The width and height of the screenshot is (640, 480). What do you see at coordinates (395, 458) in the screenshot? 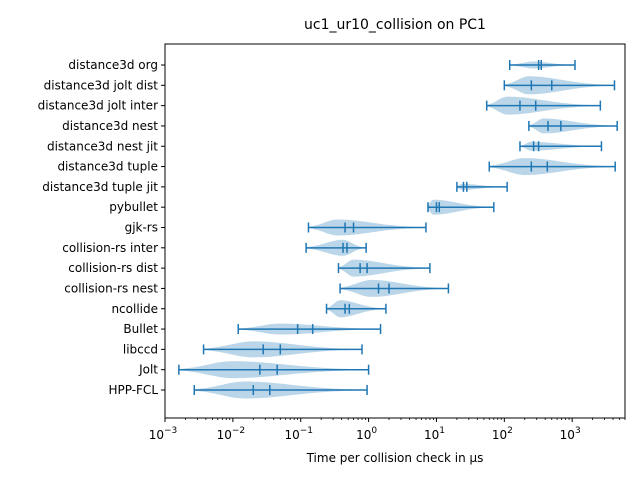
I see `x-axis-label: Time per collision check in µs` at bounding box center [395, 458].